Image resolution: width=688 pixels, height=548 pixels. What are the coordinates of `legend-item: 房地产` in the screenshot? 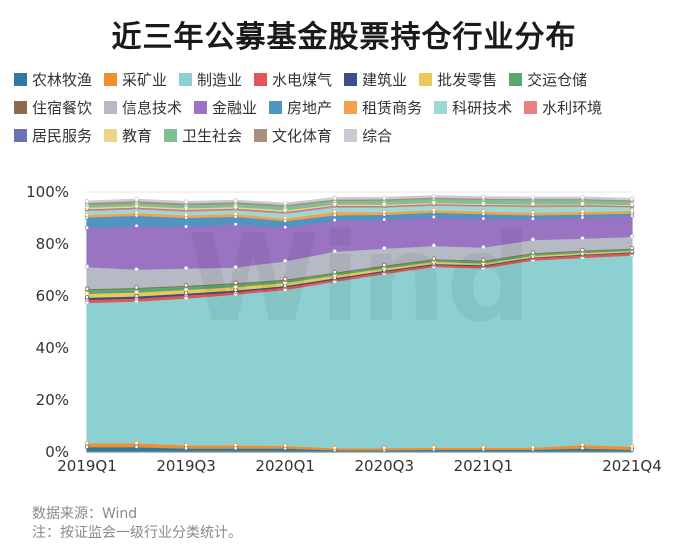 It's located at (300, 107).